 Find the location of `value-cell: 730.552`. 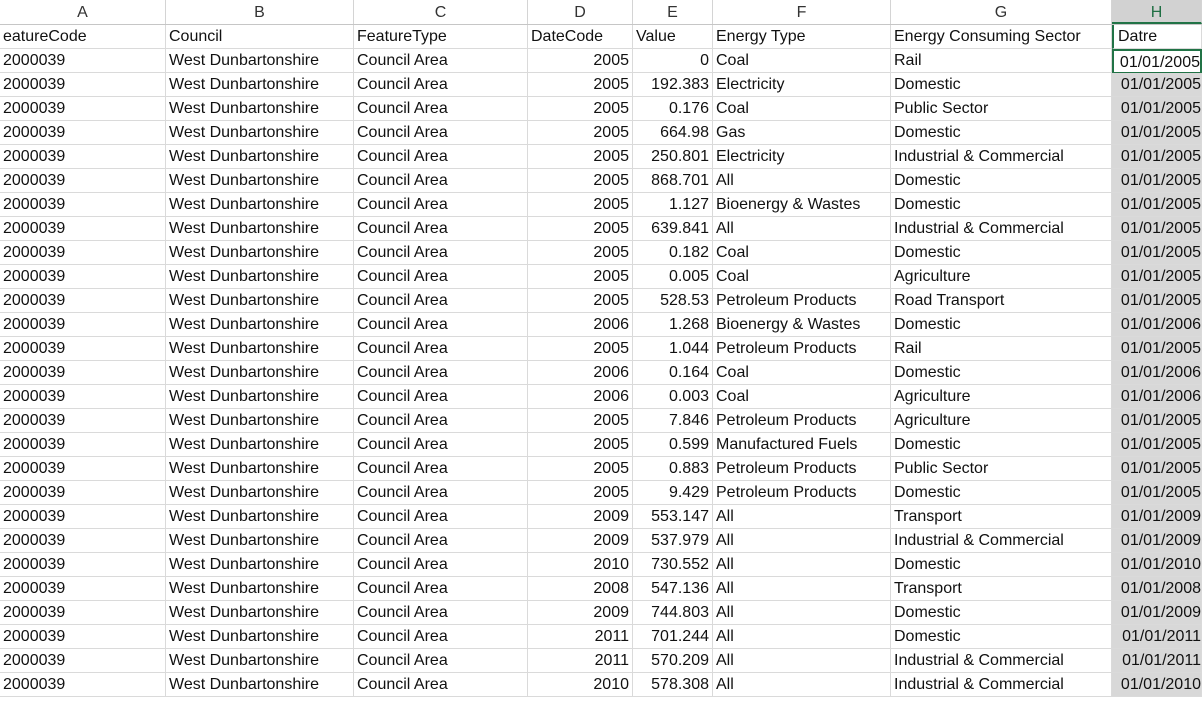

value-cell: 730.552 is located at coordinates (673, 565).